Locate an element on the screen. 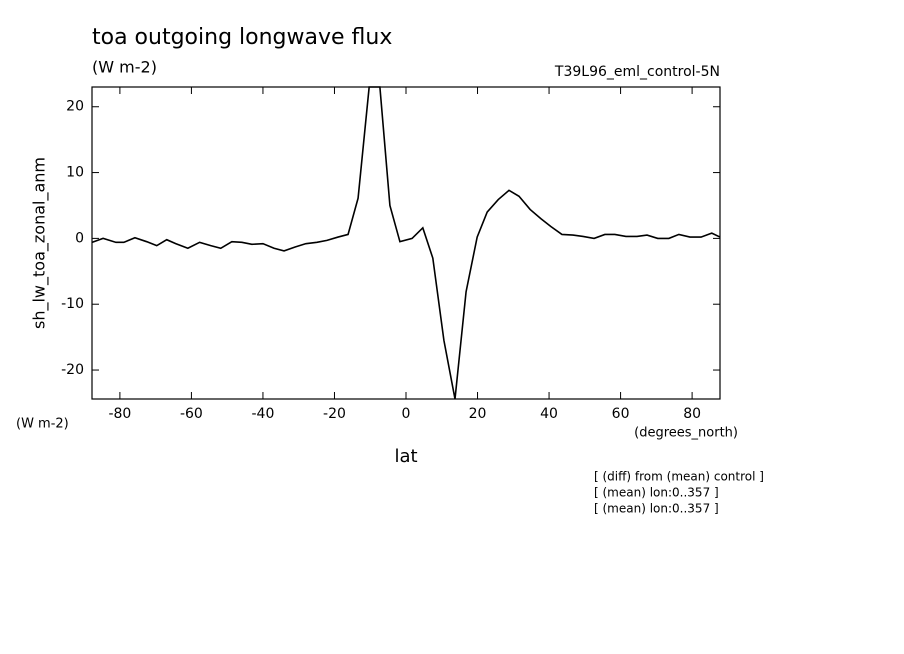  x-tick-label: -20 is located at coordinates (334, 414).